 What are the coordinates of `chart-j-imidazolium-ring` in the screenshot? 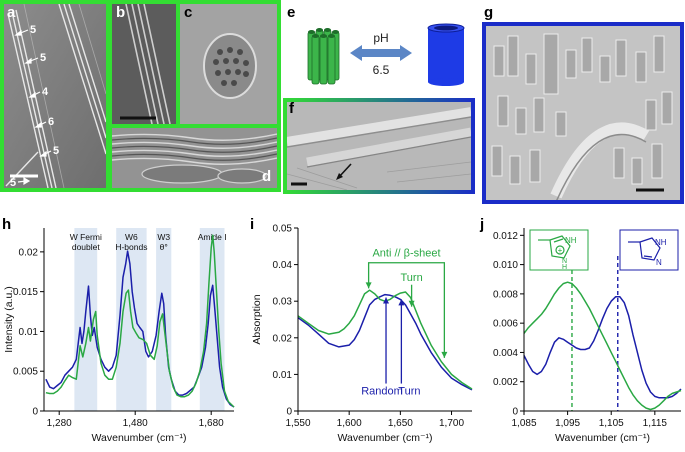 It's located at (560, 247).